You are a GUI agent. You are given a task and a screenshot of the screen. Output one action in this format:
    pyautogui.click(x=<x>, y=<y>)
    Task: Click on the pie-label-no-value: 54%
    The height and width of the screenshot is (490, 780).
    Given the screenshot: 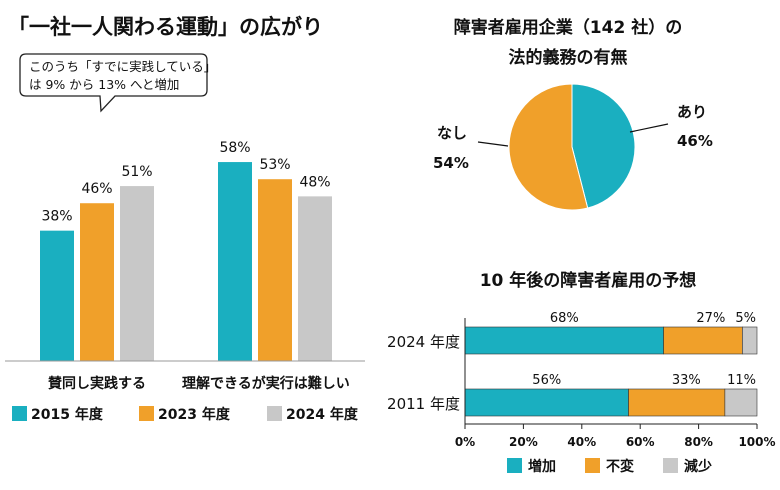 What is the action you would take?
    pyautogui.click(x=451, y=163)
    